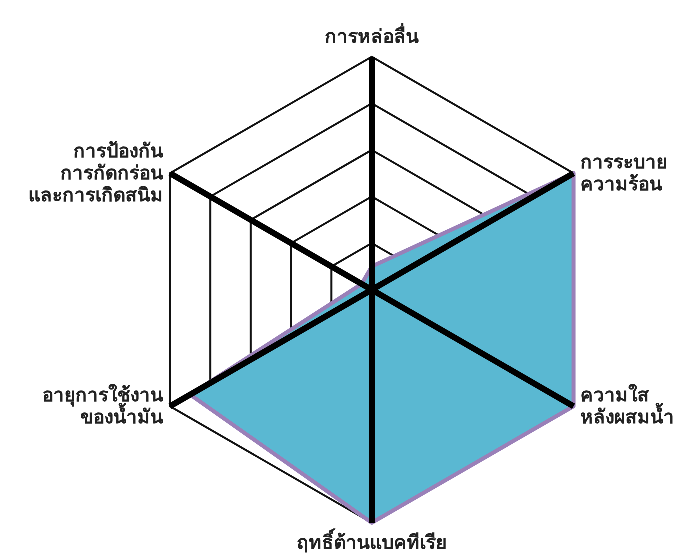  What do you see at coordinates (372, 35) in the screenshot?
I see `spoke-label: การหล่อลื่น` at bounding box center [372, 35].